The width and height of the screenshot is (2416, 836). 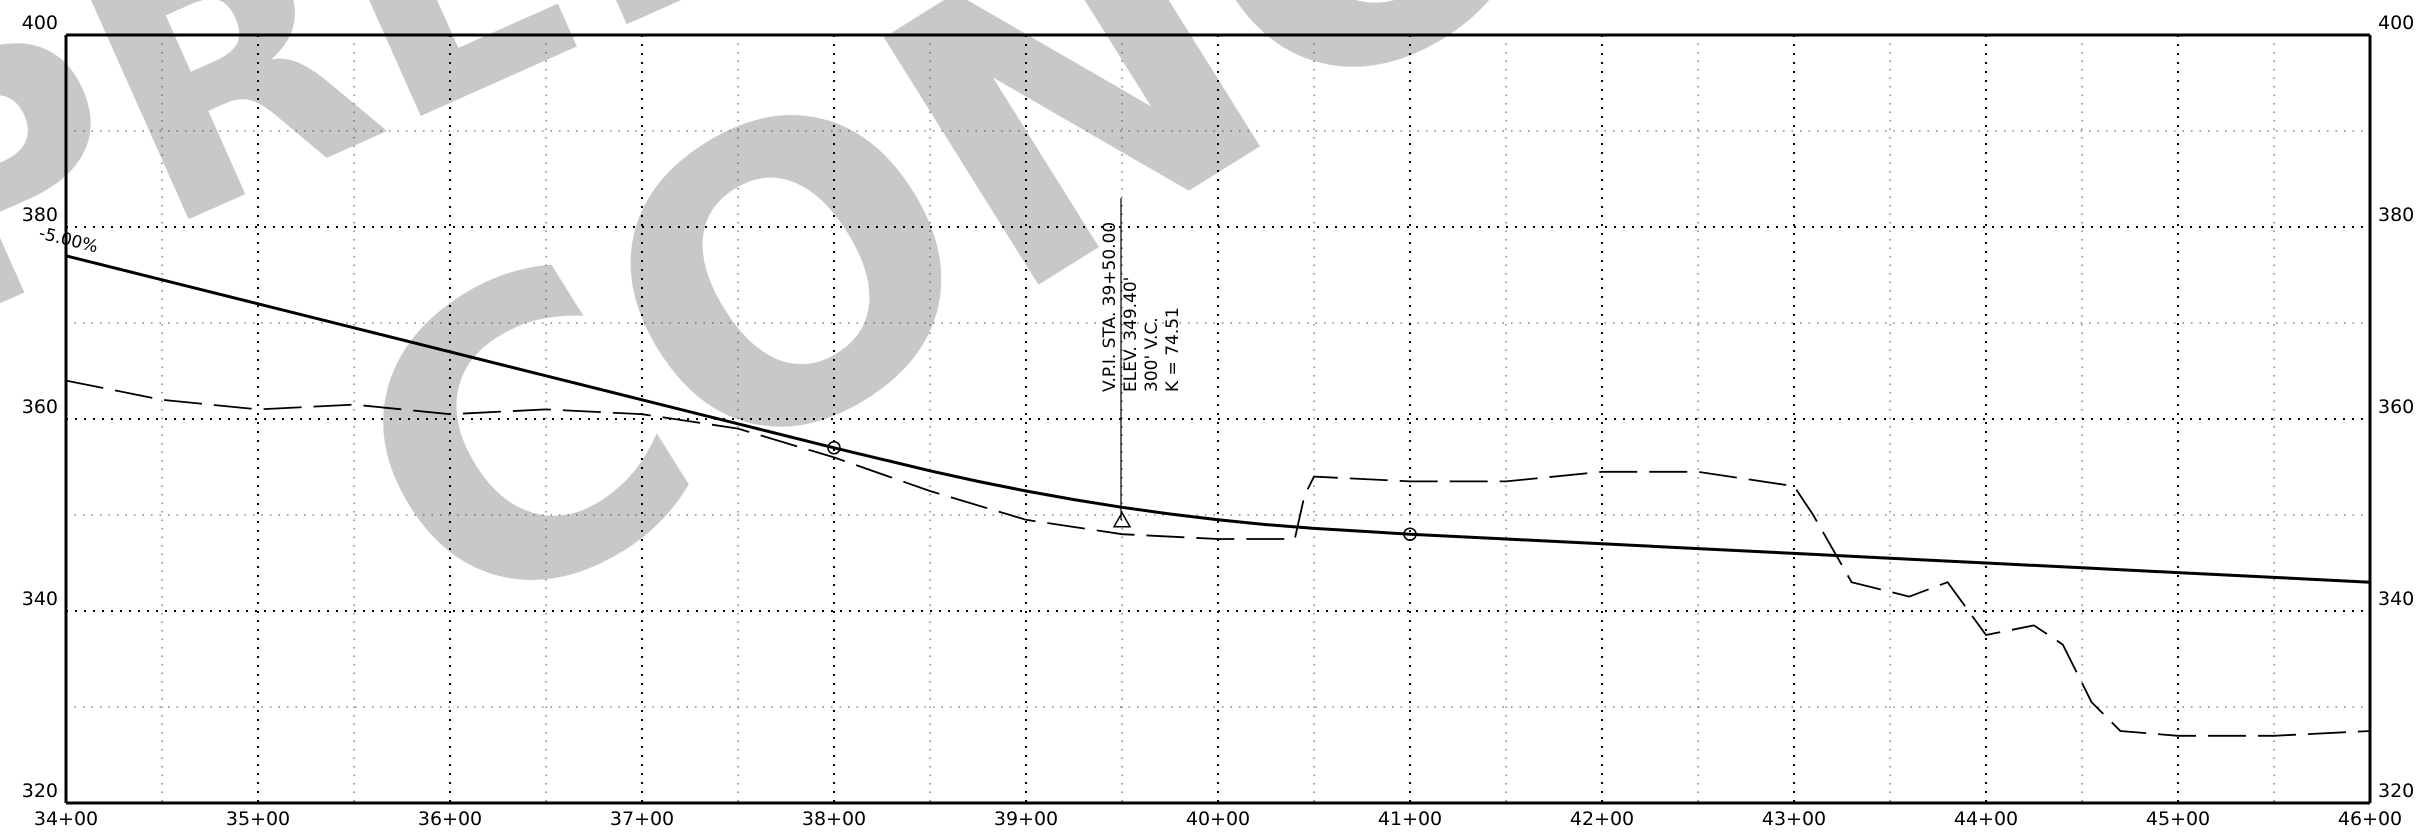 What do you see at coordinates (2178, 819) in the screenshot?
I see `x-tick-label: 45+00` at bounding box center [2178, 819].